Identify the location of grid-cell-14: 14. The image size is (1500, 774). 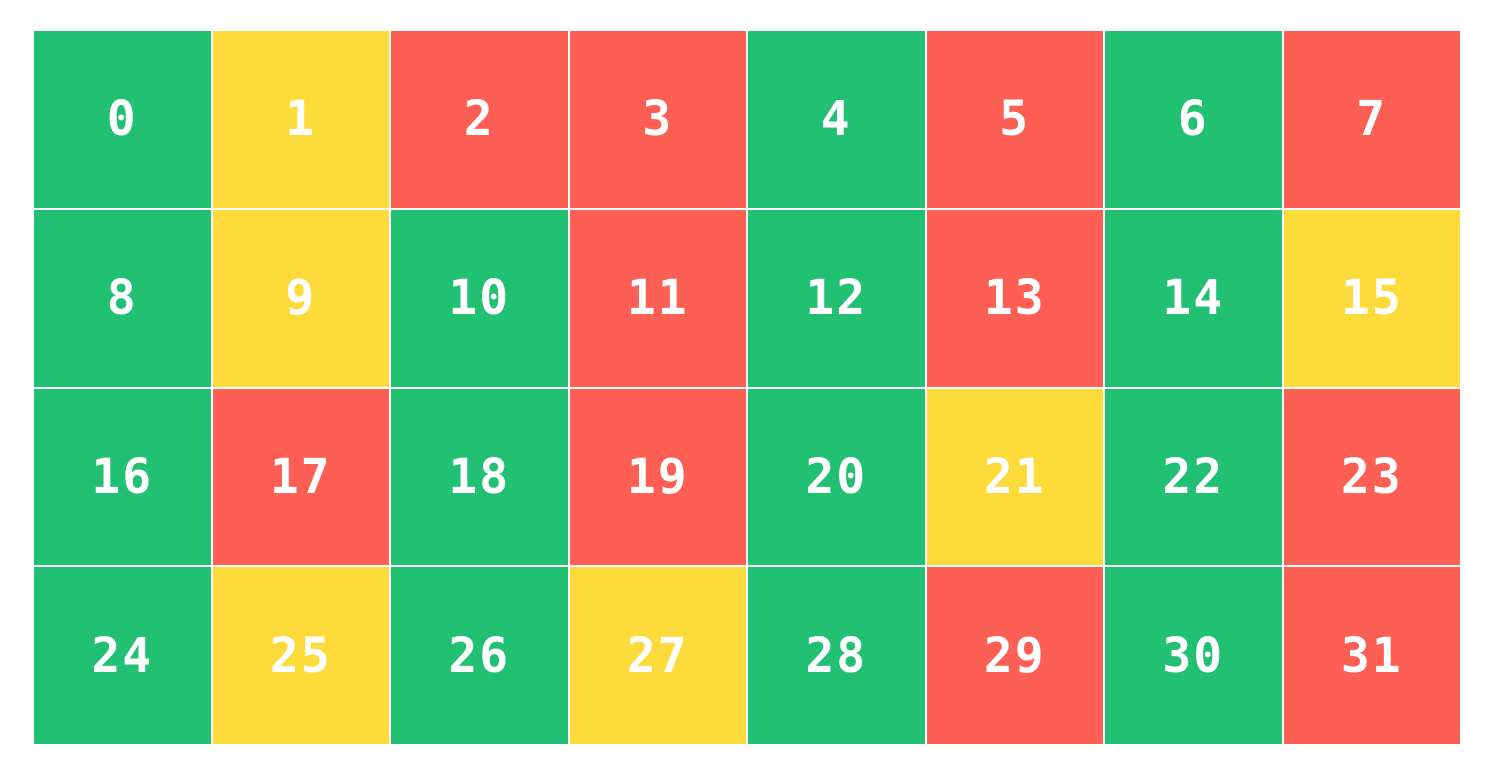
(1193, 298).